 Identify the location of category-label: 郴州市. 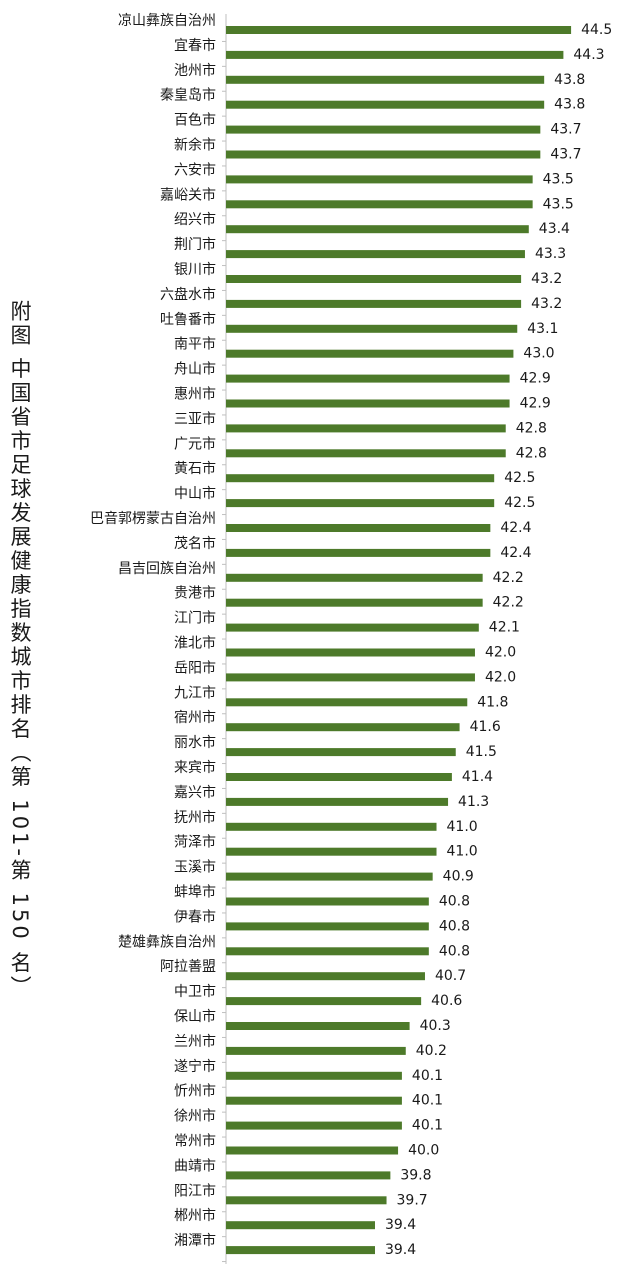
(195, 1215).